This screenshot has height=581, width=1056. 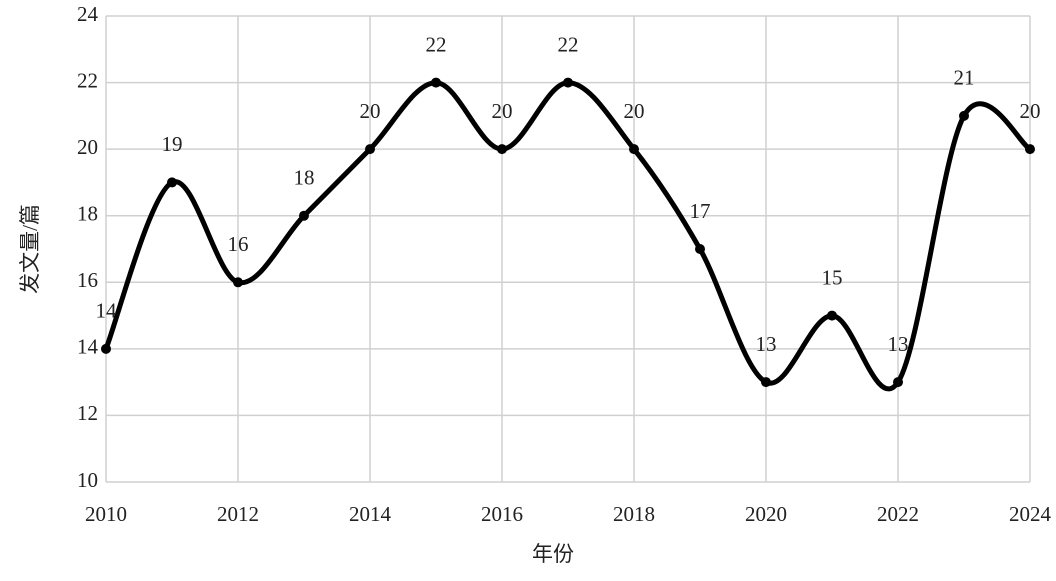 What do you see at coordinates (88, 347) in the screenshot?
I see `y-tick-label: 14` at bounding box center [88, 347].